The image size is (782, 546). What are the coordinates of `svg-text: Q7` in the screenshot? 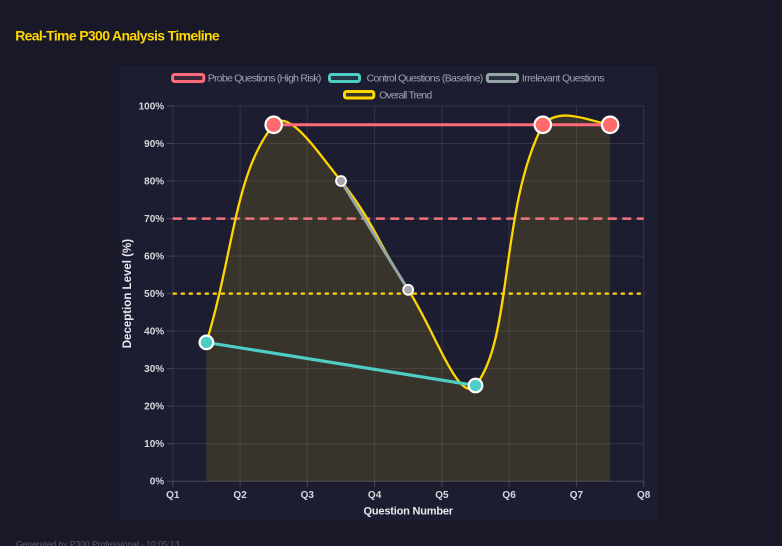 It's located at (577, 495).